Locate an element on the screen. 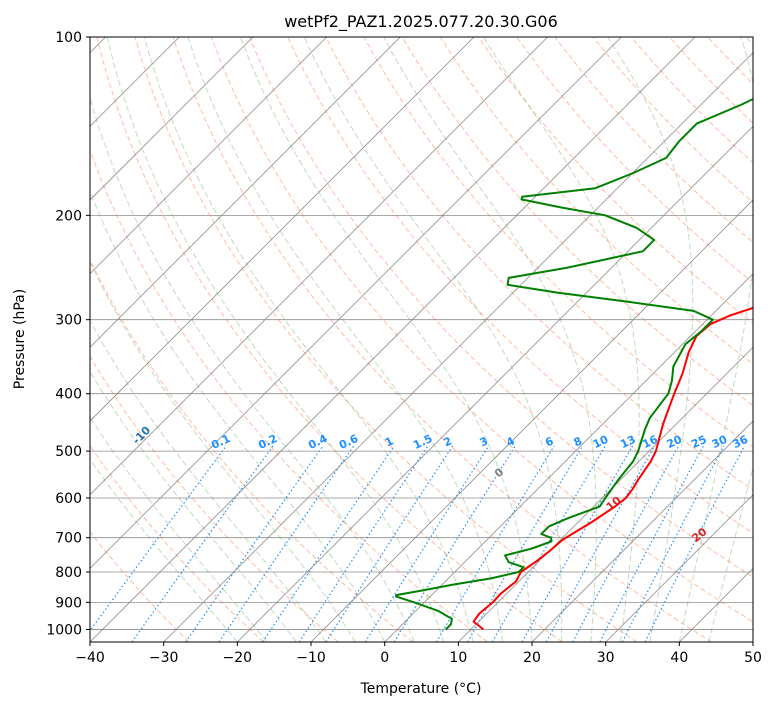  x-tick-label: 40 is located at coordinates (679, 658).